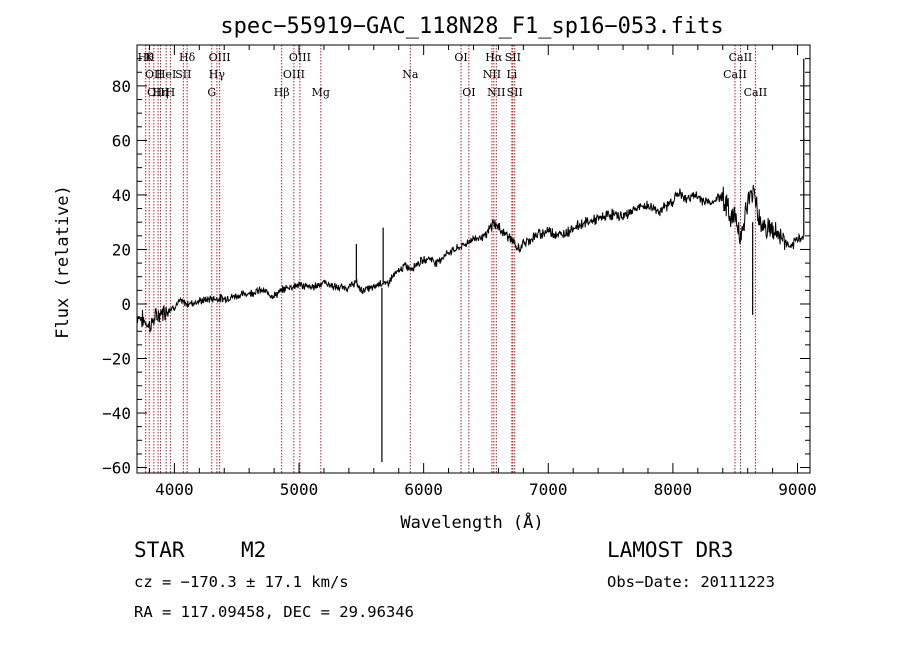 This screenshot has width=900, height=649. I want to click on line-label-27: CaII, so click(756, 92).